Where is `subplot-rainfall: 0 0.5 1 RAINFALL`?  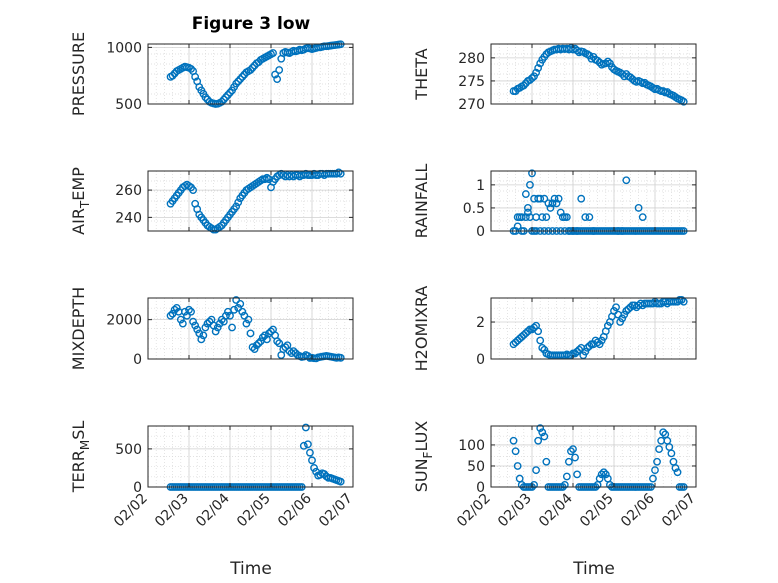
subplot-rainfall: 0 0.5 1 RAINFALL is located at coordinates (554, 202).